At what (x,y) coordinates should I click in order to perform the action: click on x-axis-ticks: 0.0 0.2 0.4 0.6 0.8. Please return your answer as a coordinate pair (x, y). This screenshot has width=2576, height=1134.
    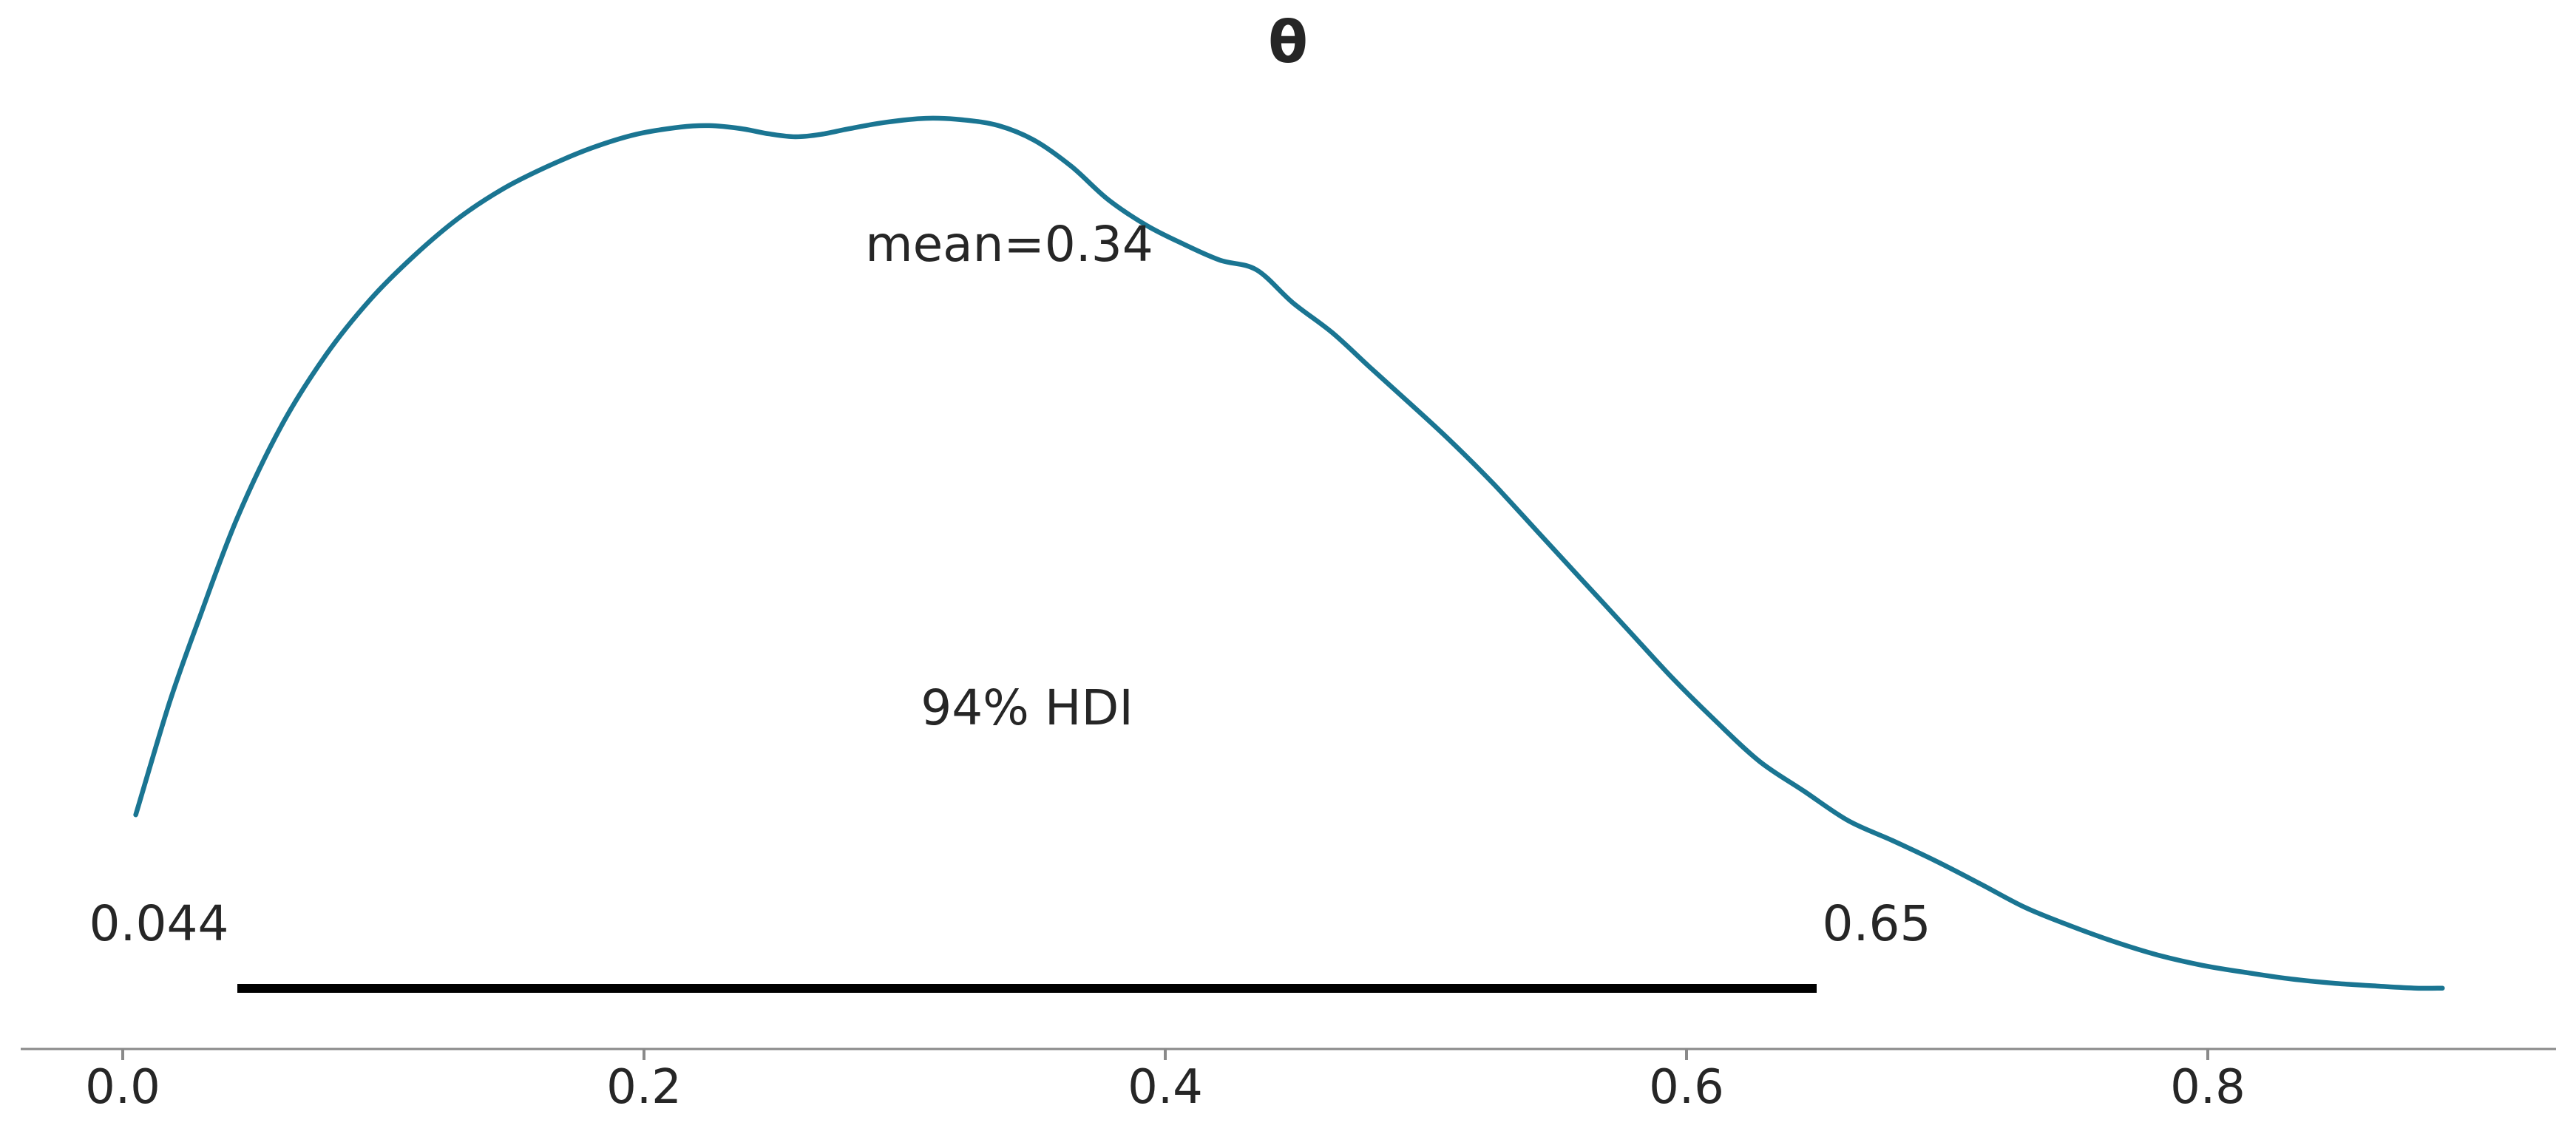
    Looking at the image, I should click on (1165, 1082).